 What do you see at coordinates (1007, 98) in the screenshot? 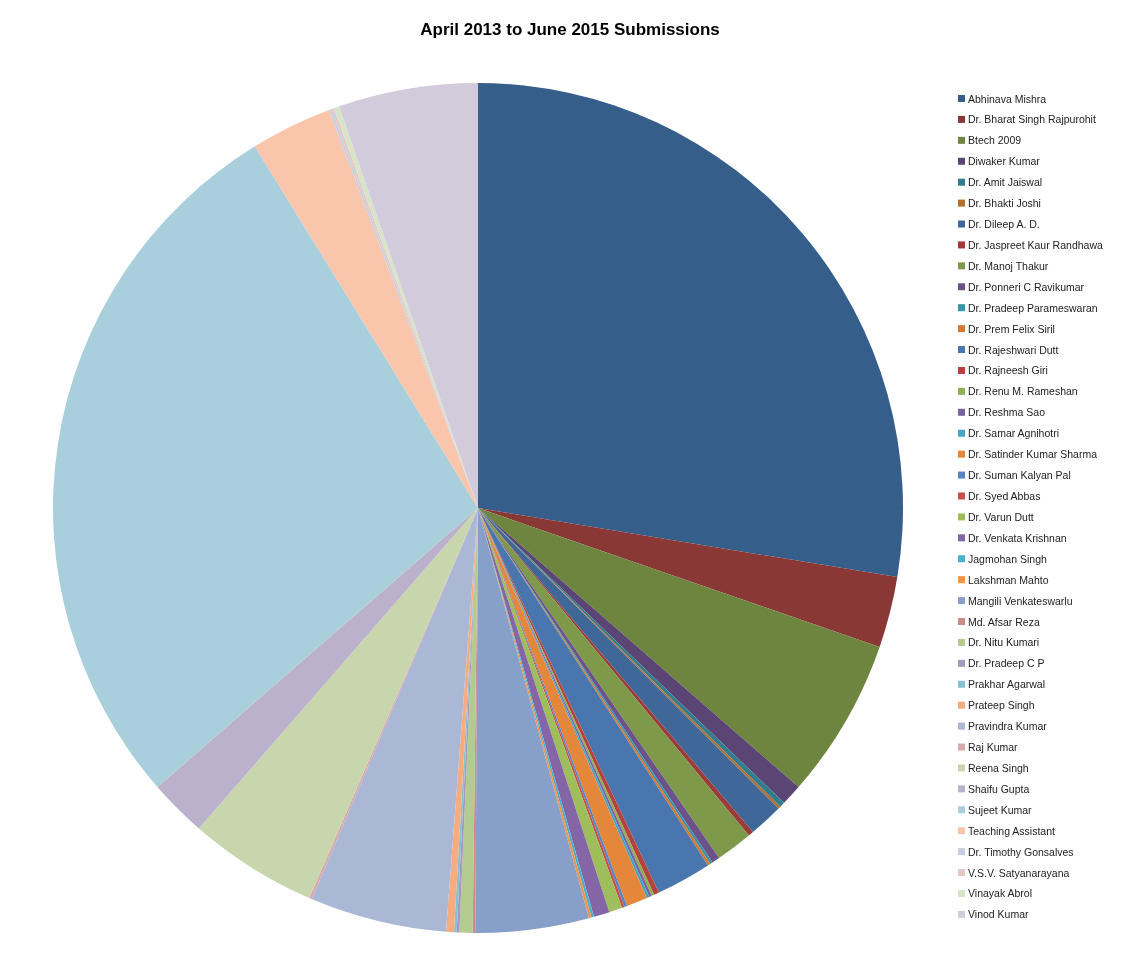
I see `legend-label: Abhinava Mishra` at bounding box center [1007, 98].